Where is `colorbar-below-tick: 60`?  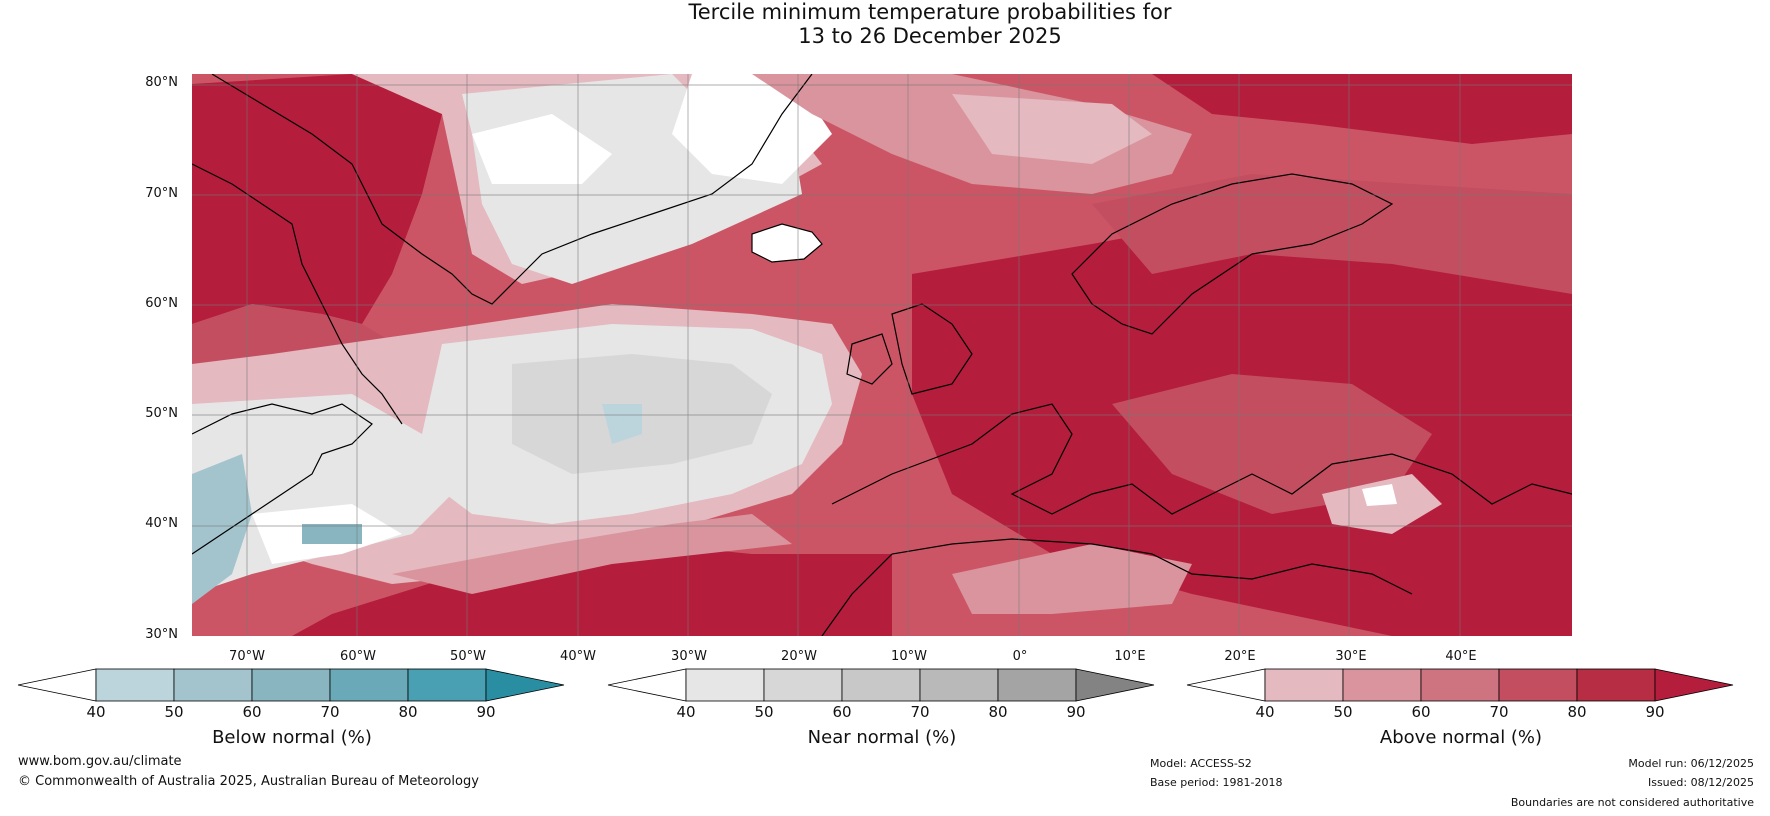 colorbar-below-tick: 60 is located at coordinates (252, 712).